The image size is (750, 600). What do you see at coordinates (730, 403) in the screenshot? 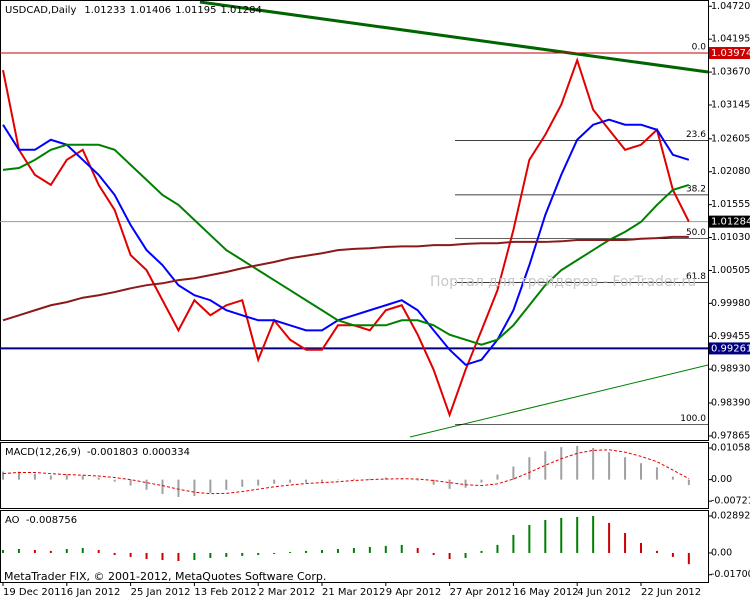
I see `y-tick-label: 0.98390` at bounding box center [730, 403].